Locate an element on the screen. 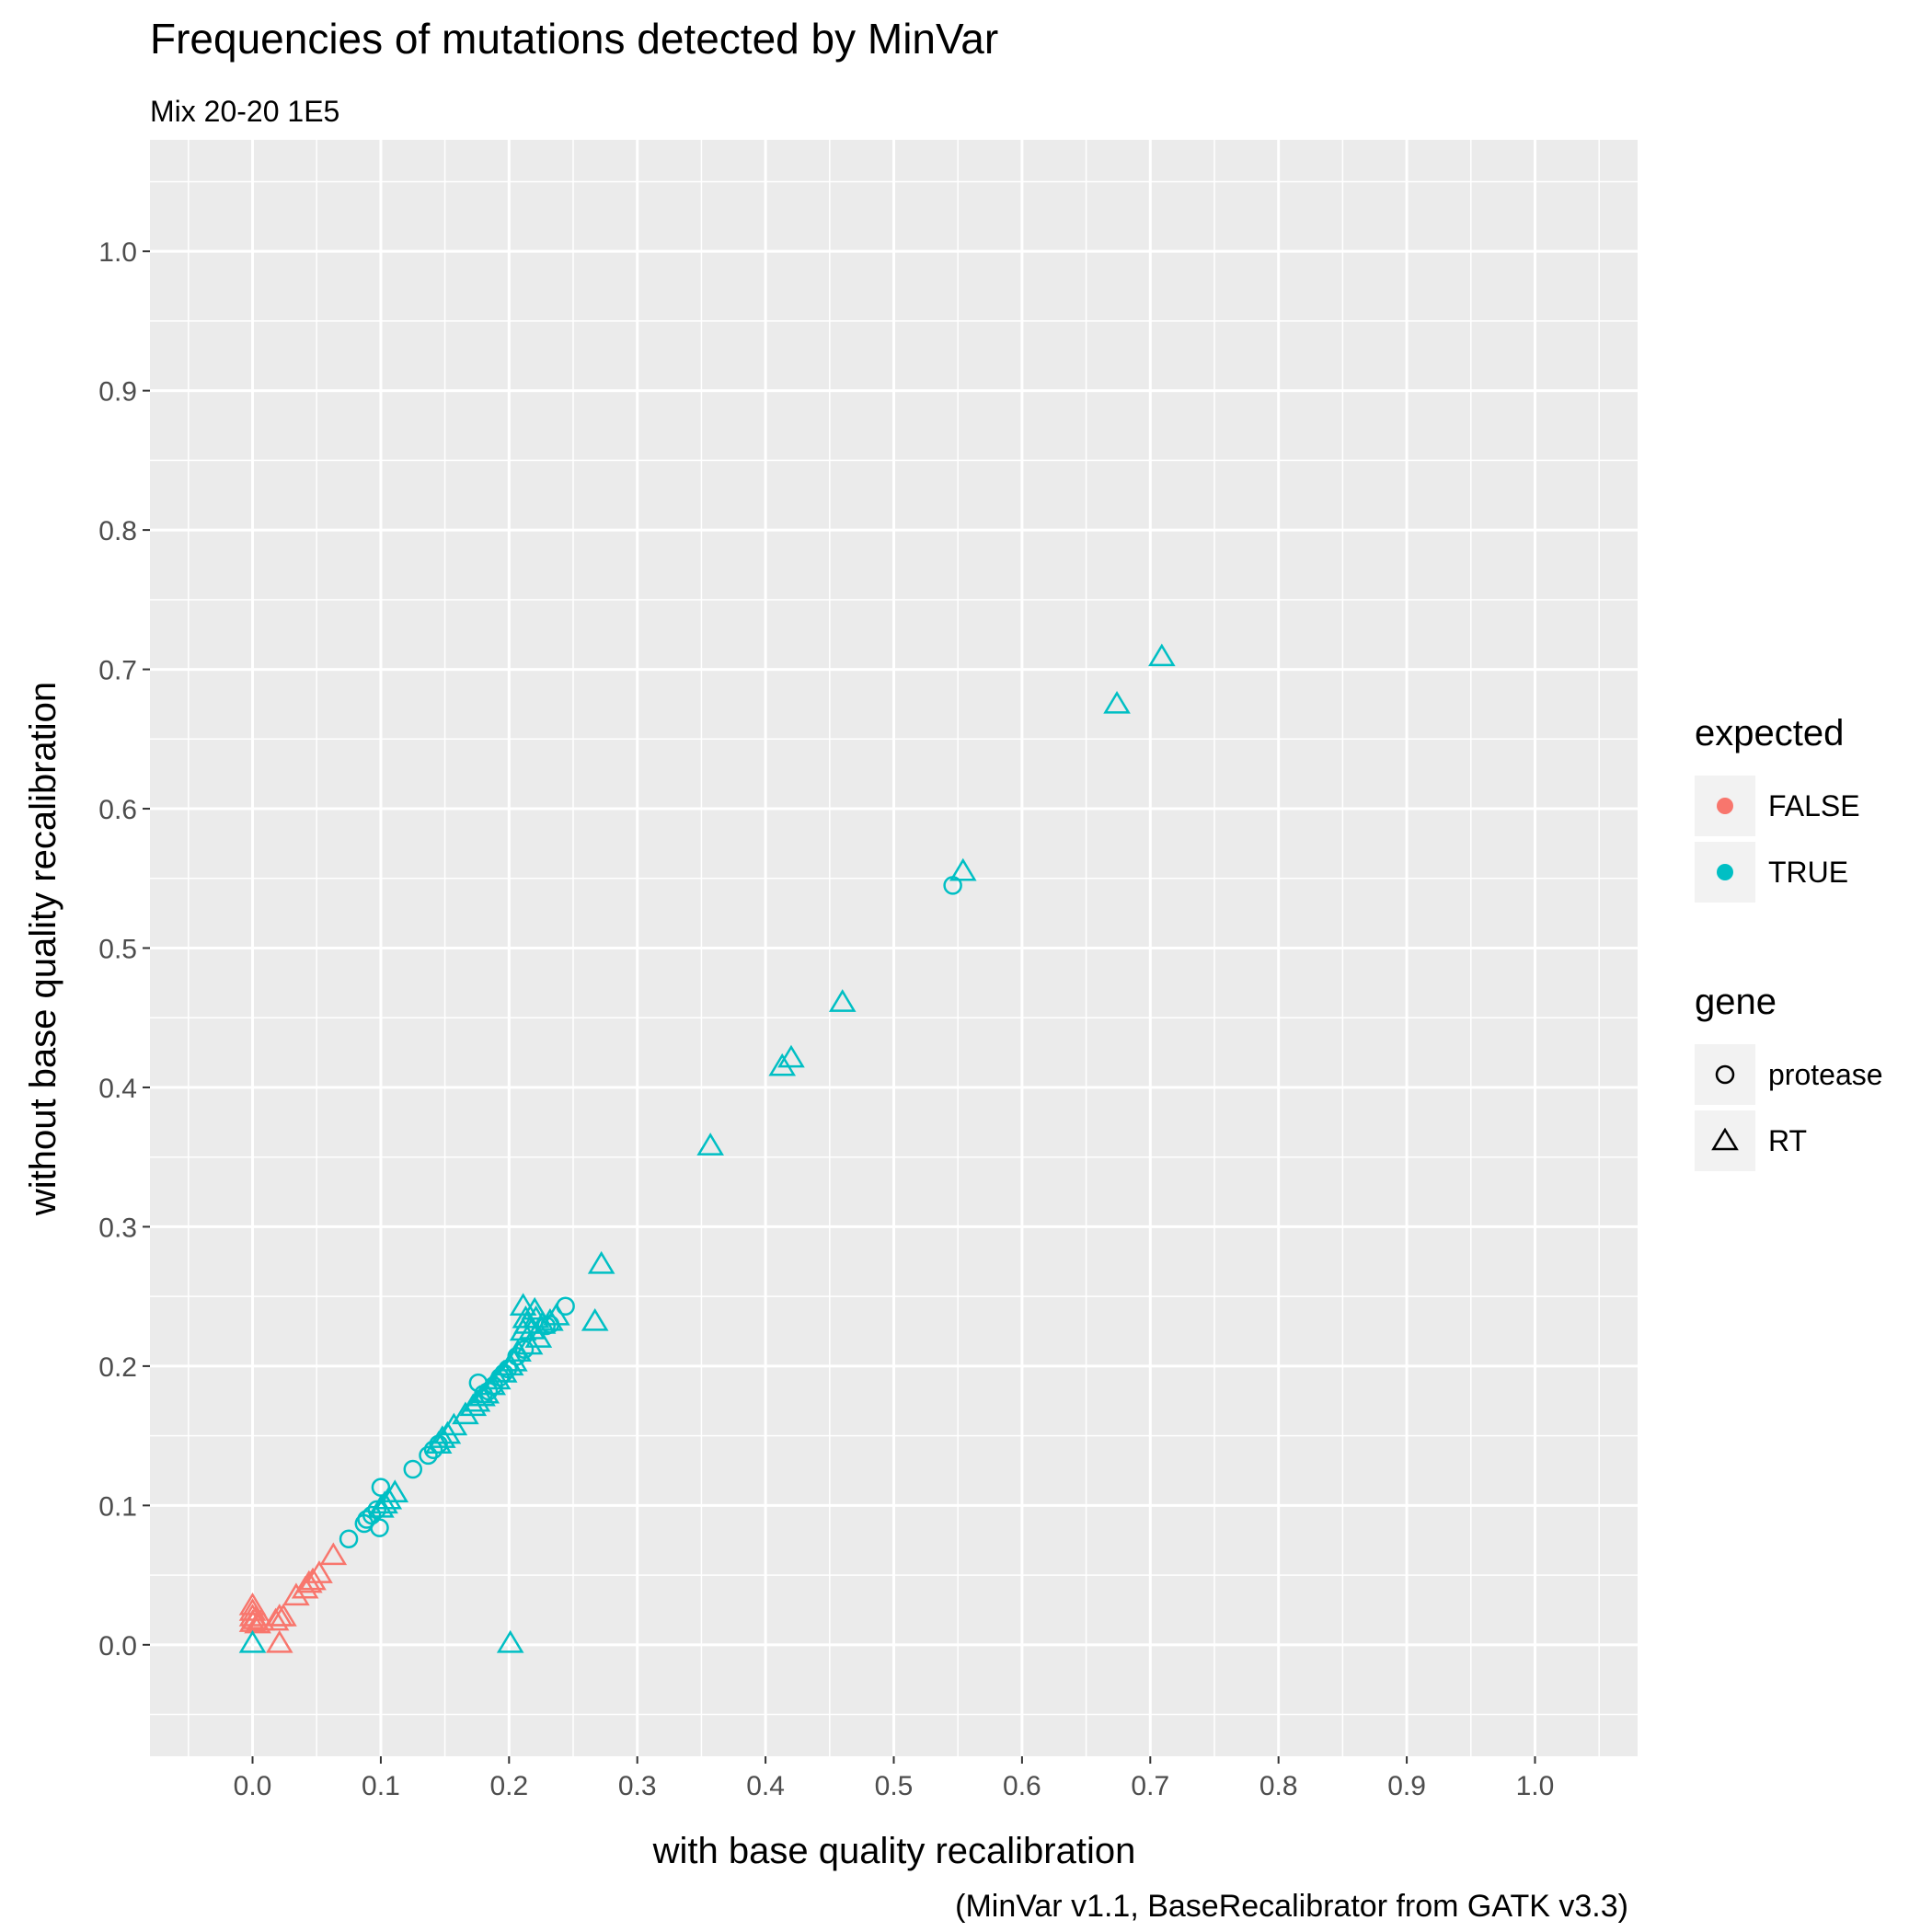 The image size is (1932, 1932). legend-swatch-false is located at coordinates (1725, 806).